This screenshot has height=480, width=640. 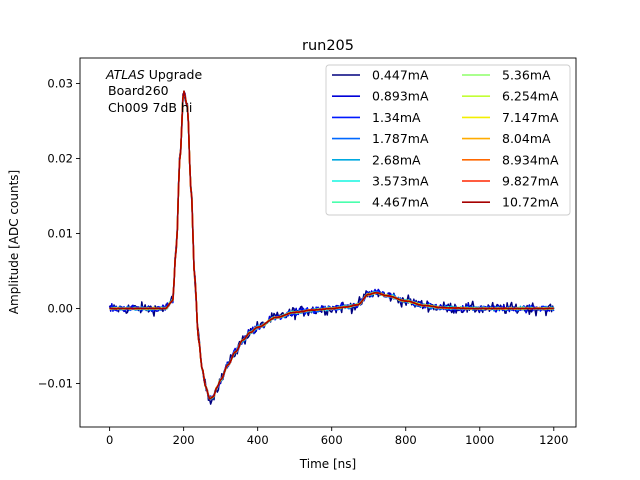 What do you see at coordinates (526, 75) in the screenshot?
I see `legend-label: 5.36mA` at bounding box center [526, 75].